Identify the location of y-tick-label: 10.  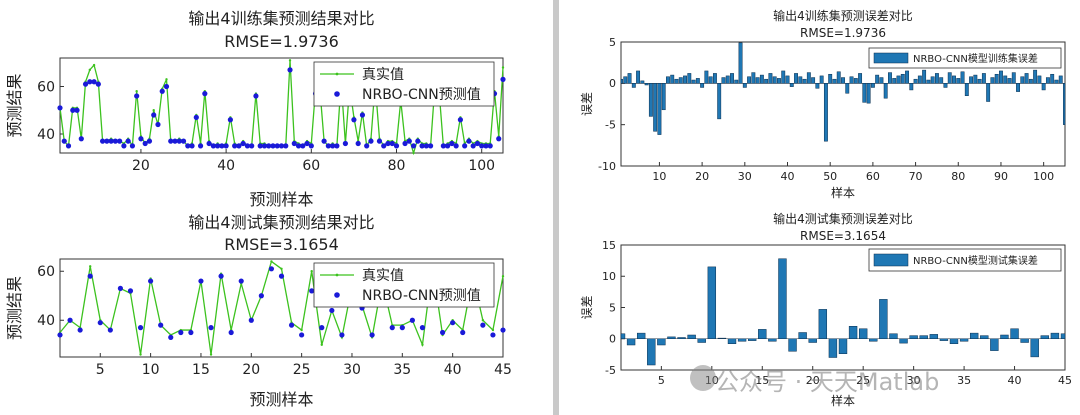
(609, 276).